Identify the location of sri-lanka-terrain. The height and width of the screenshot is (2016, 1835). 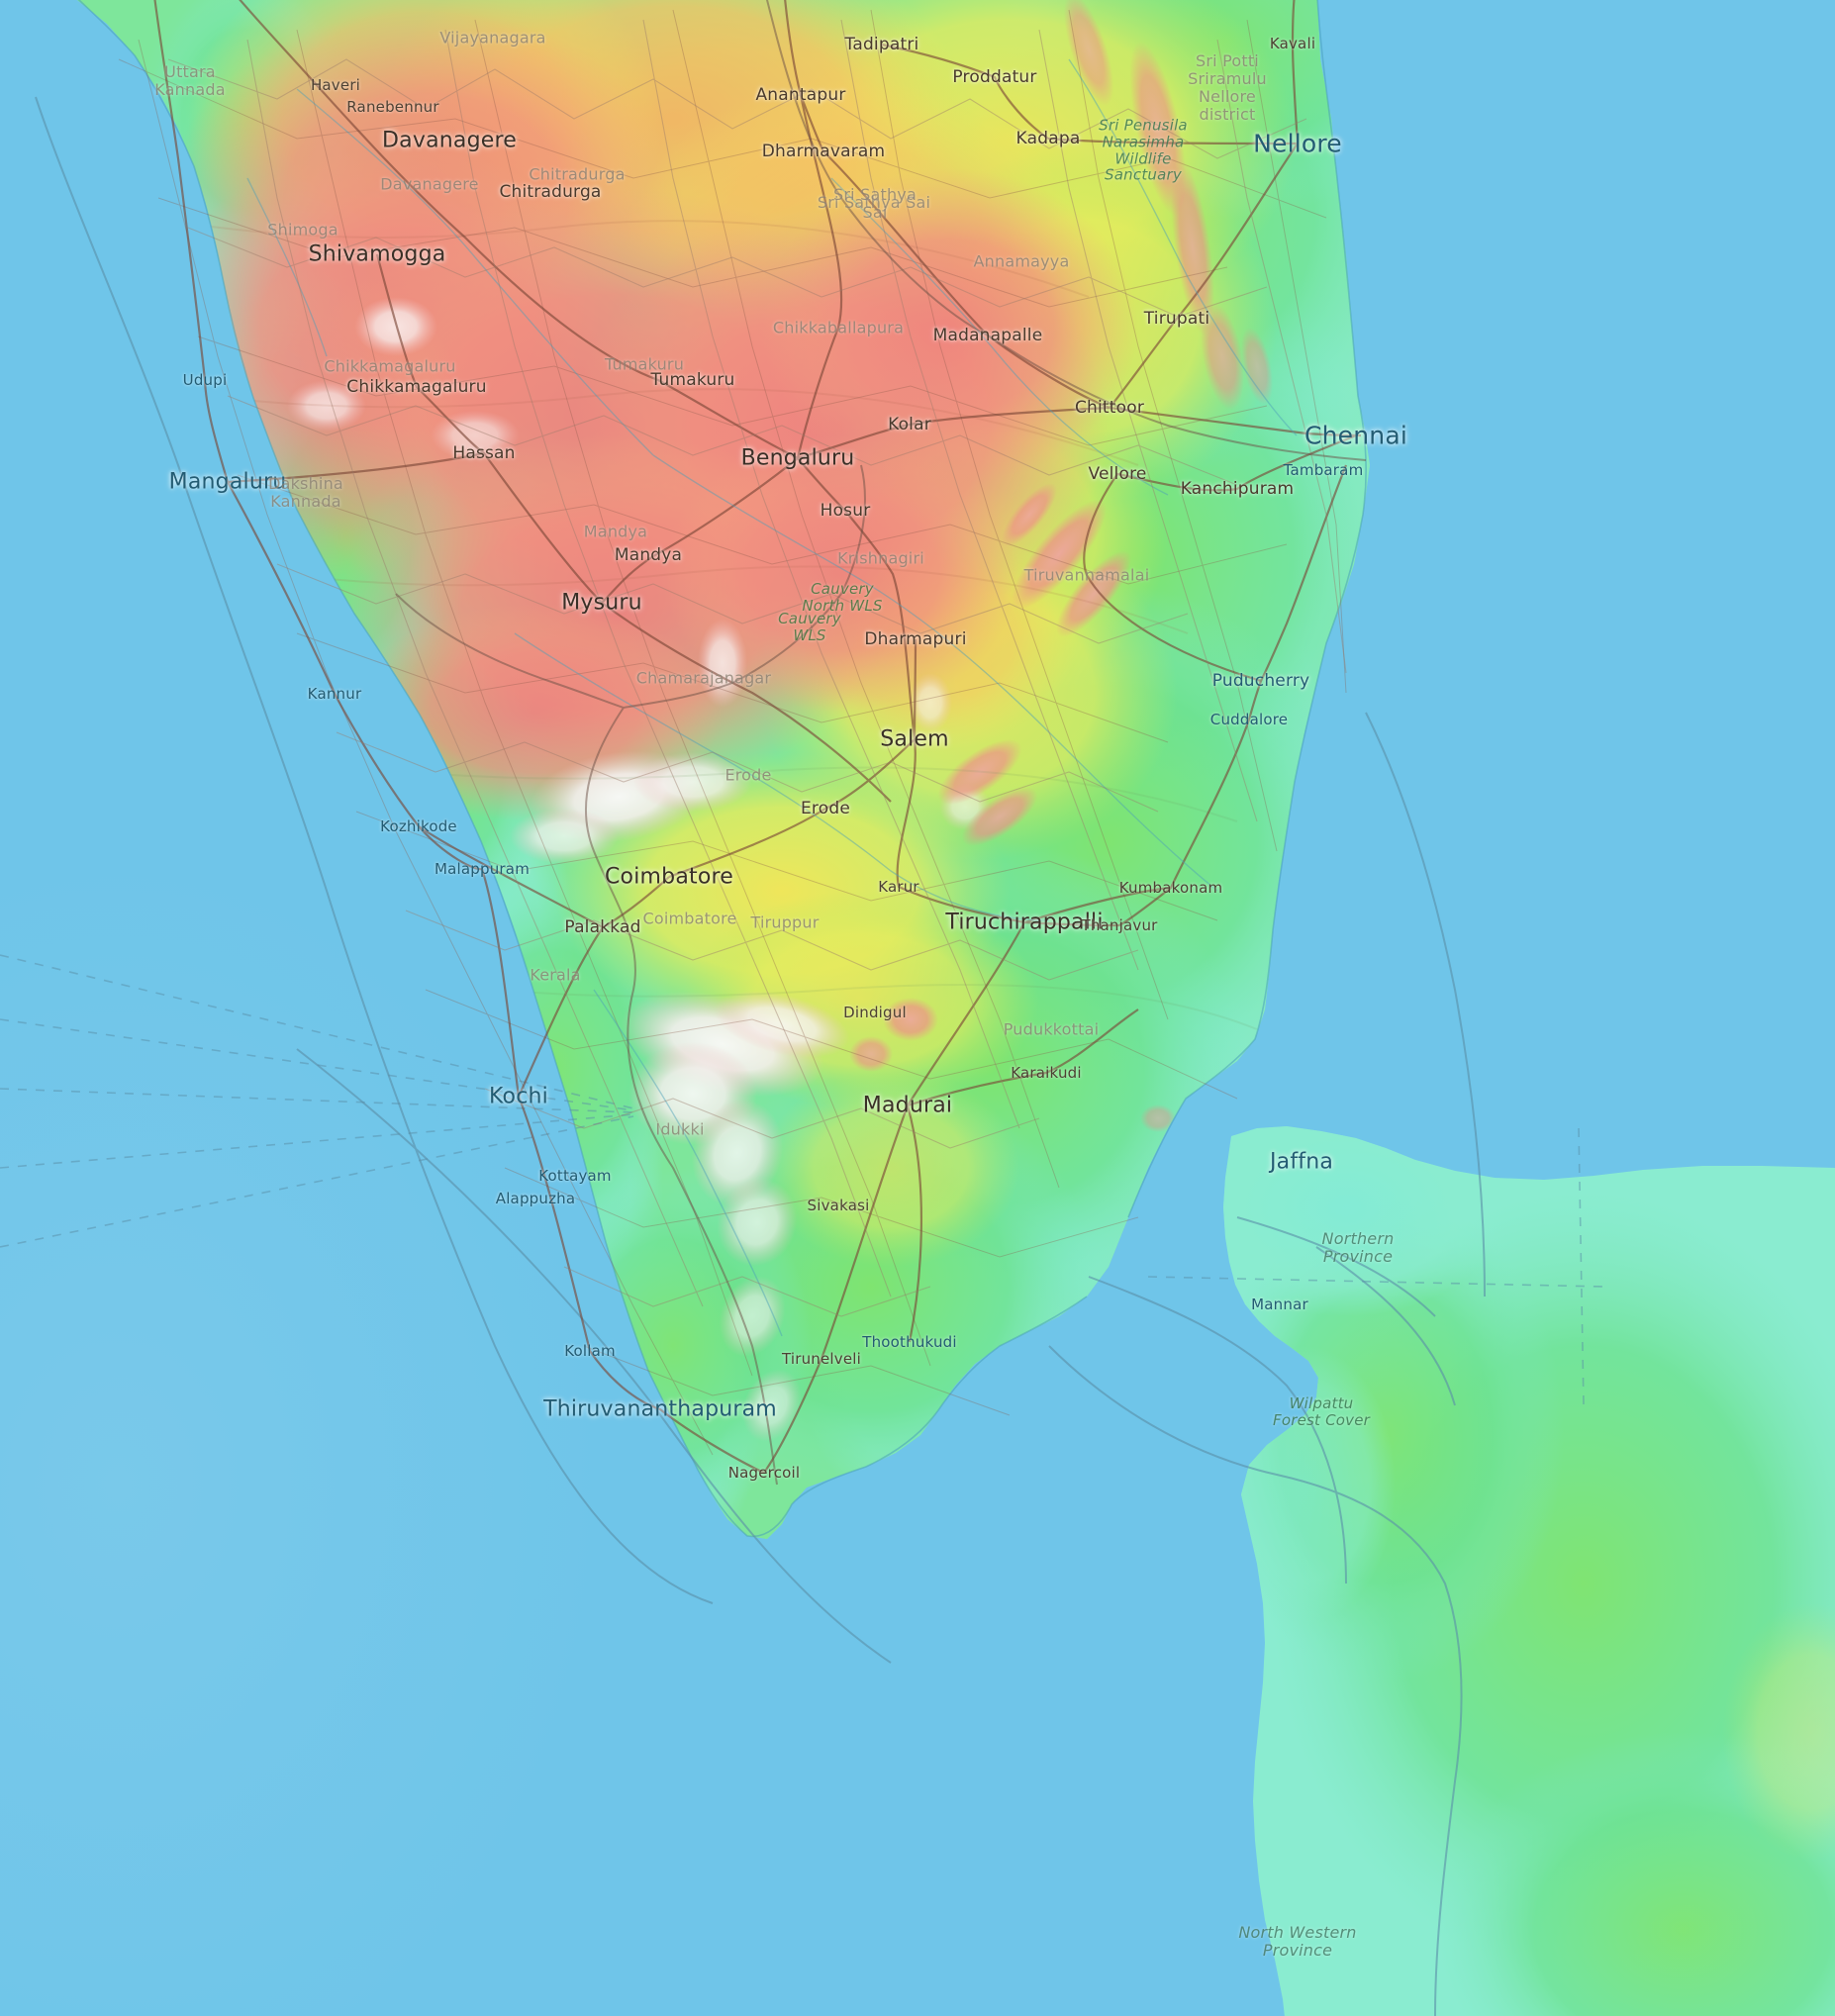
(1529, 1571).